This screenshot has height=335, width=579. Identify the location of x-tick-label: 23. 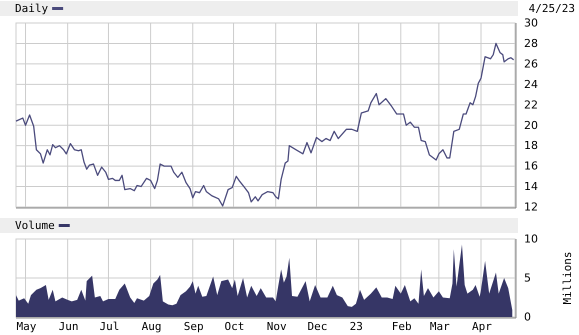
(356, 326).